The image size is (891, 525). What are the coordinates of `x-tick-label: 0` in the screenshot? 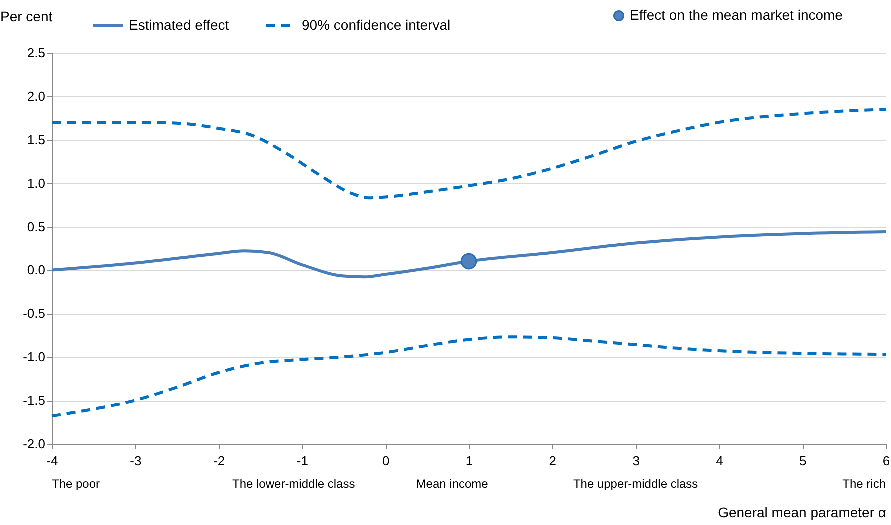 It's located at (386, 461).